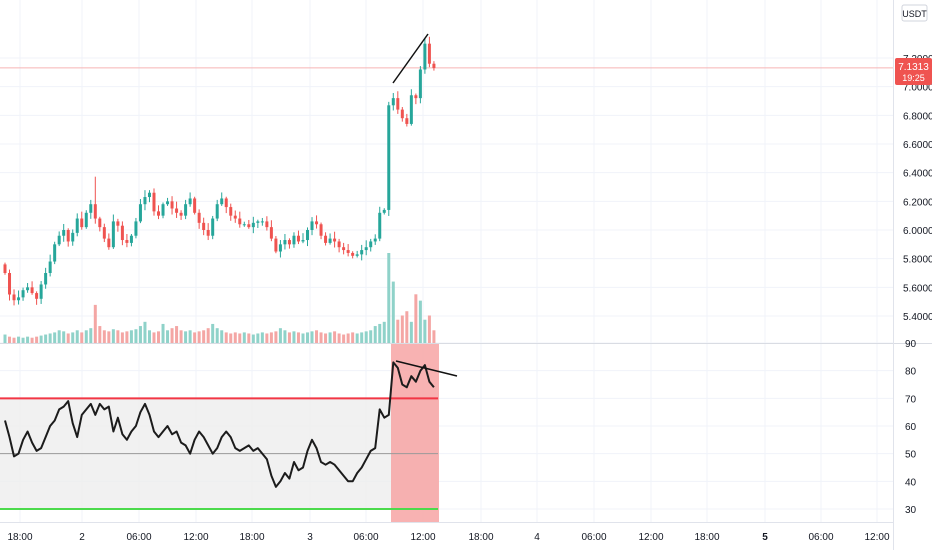  What do you see at coordinates (426, 368) in the screenshot?
I see `rsi-trendline` at bounding box center [426, 368].